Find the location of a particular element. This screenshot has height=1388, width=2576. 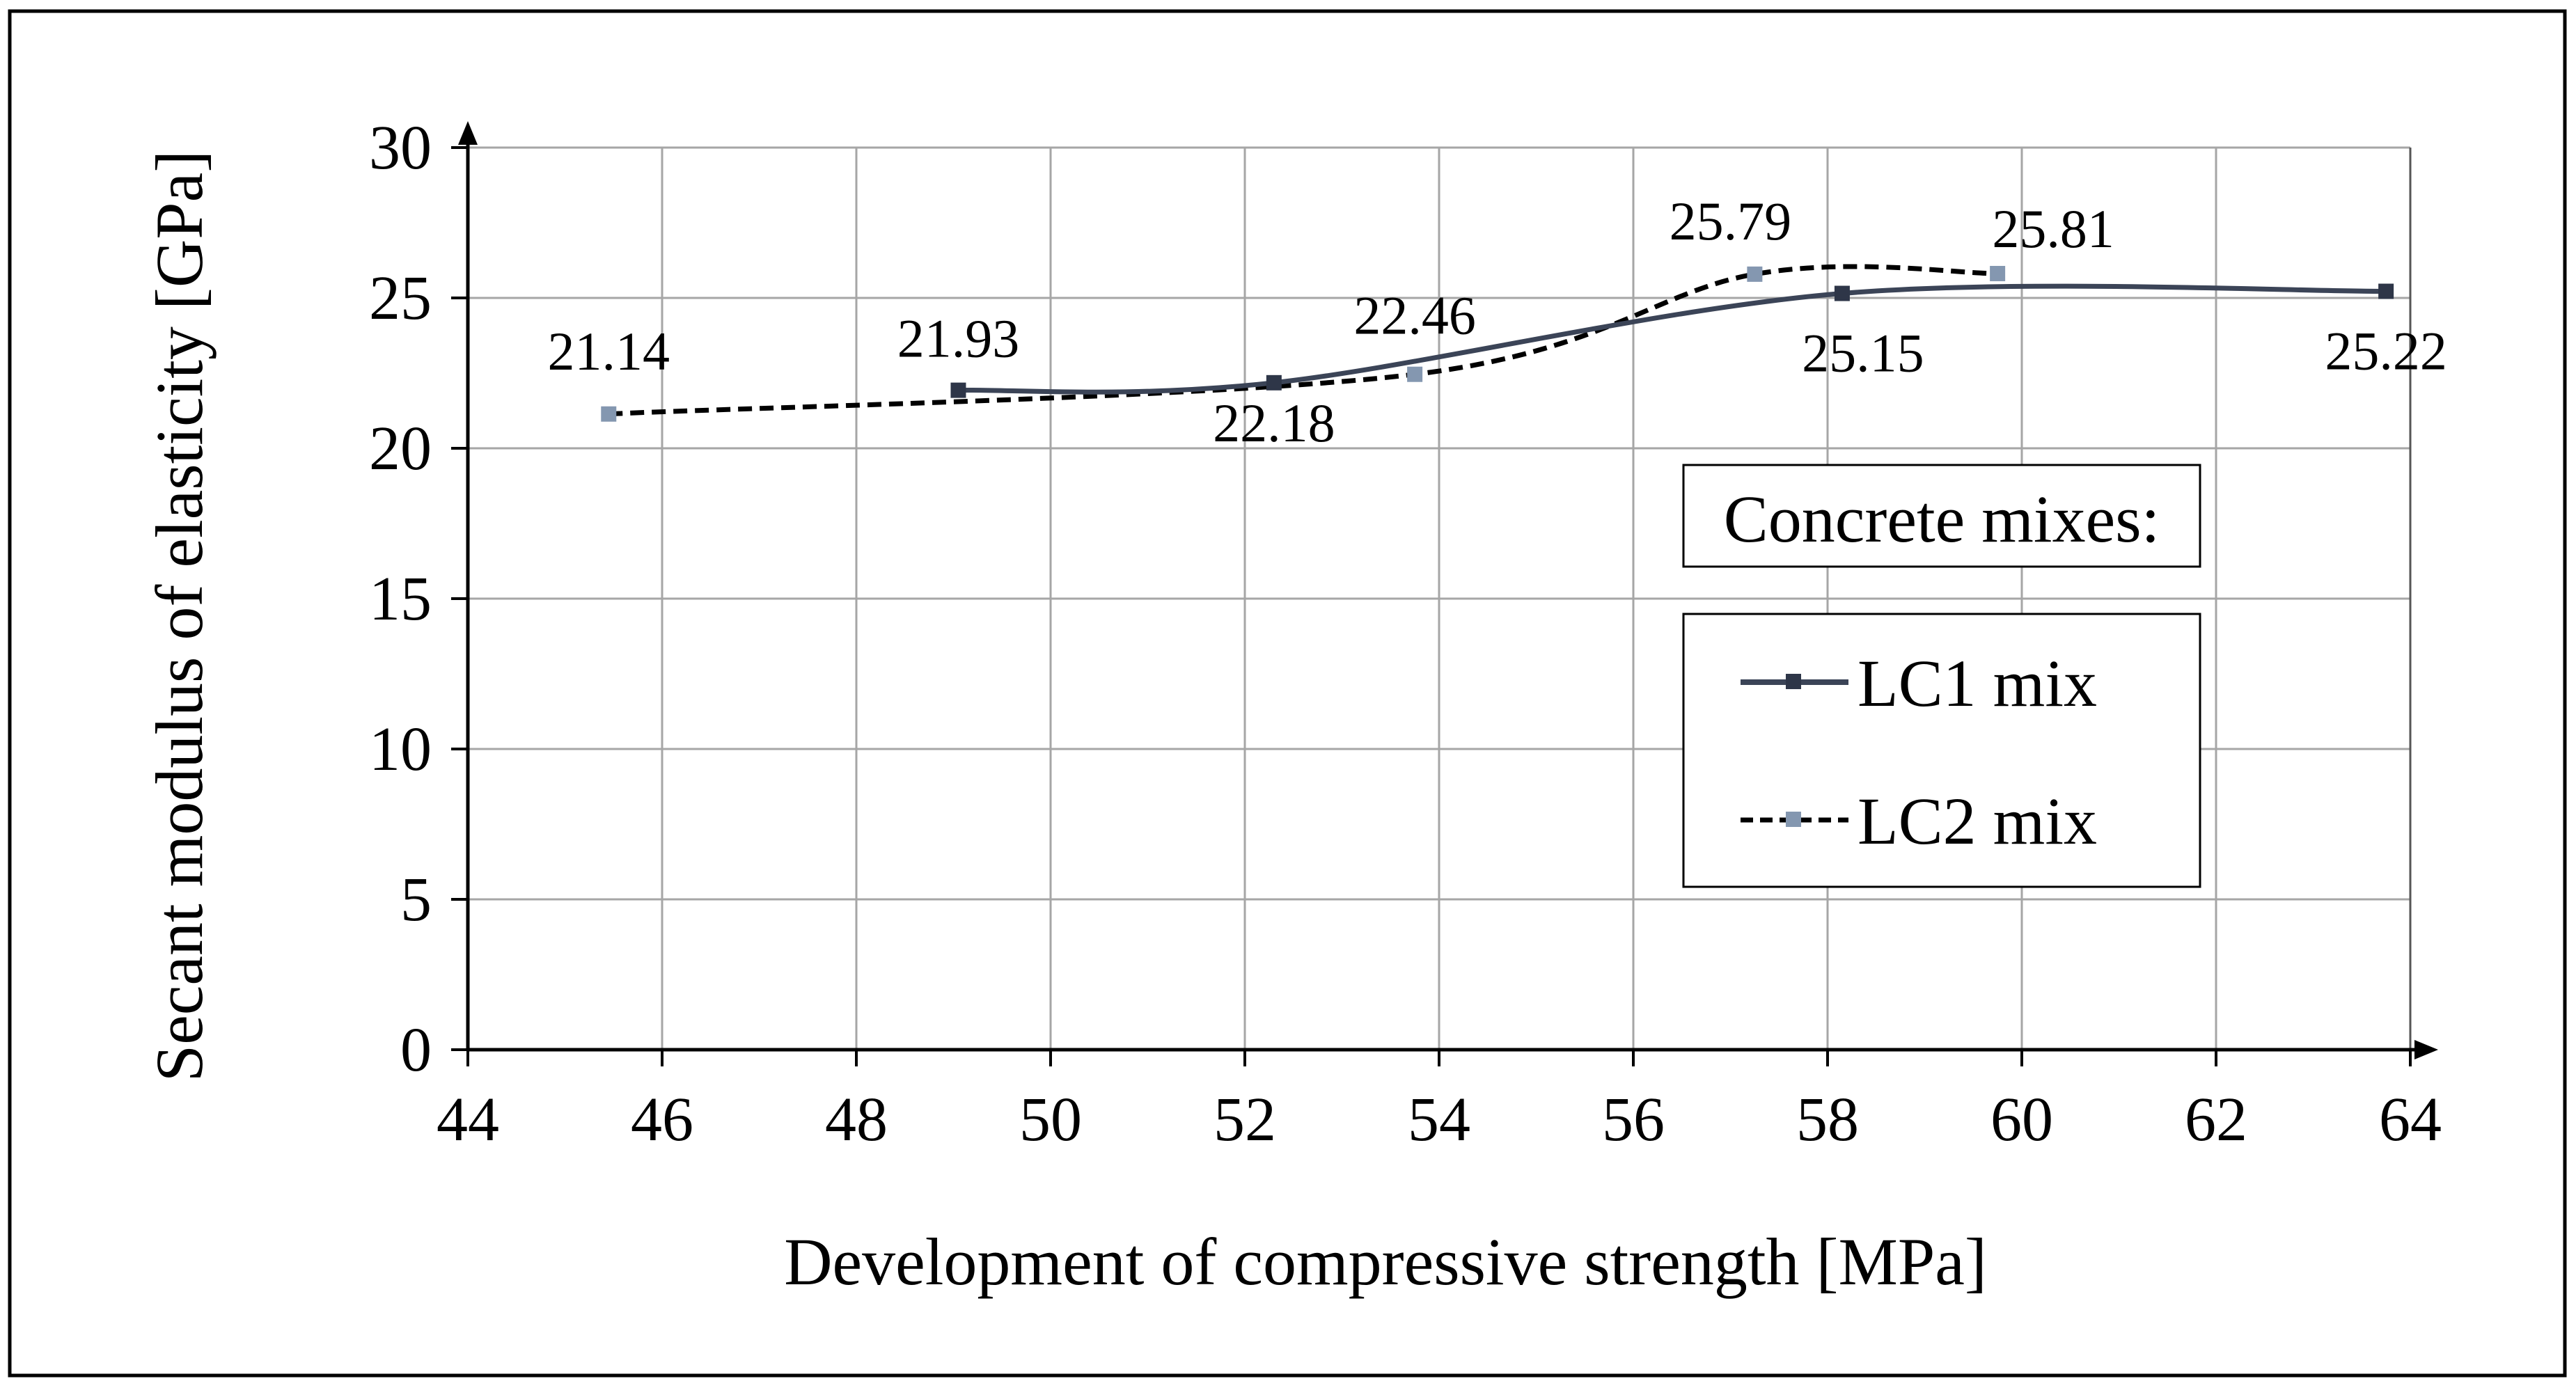

series-lc1-data-label: 22.18 is located at coordinates (1274, 423).